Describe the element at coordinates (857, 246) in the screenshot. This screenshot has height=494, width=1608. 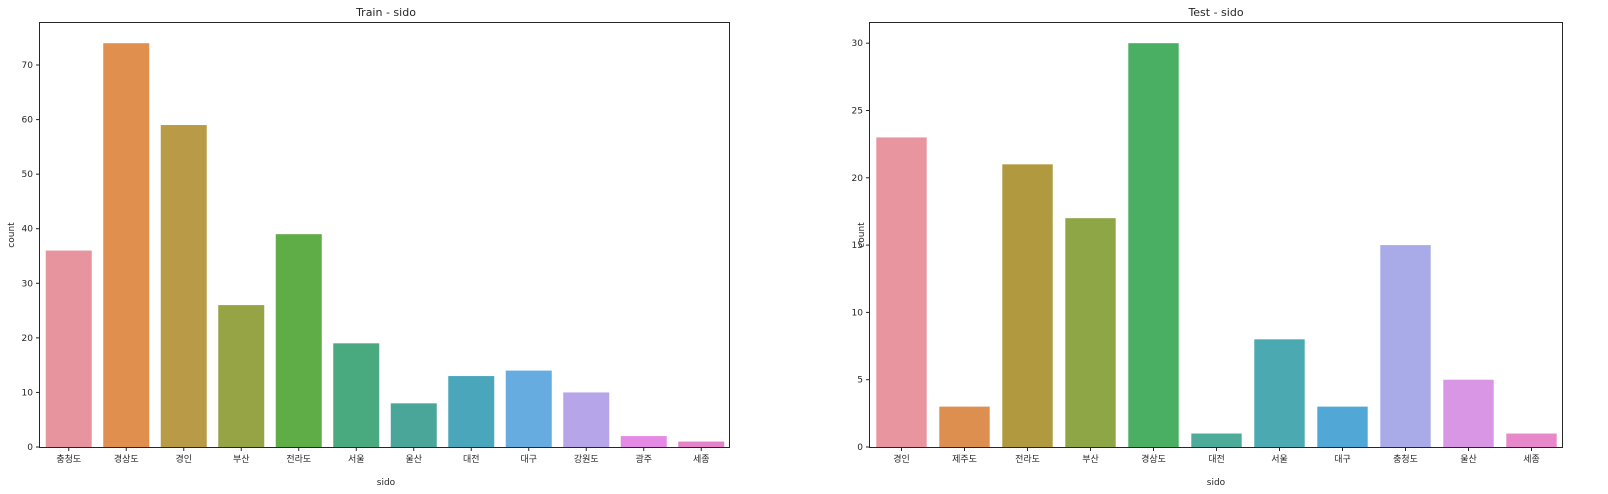
I see `y-tick-label: 15` at that location.